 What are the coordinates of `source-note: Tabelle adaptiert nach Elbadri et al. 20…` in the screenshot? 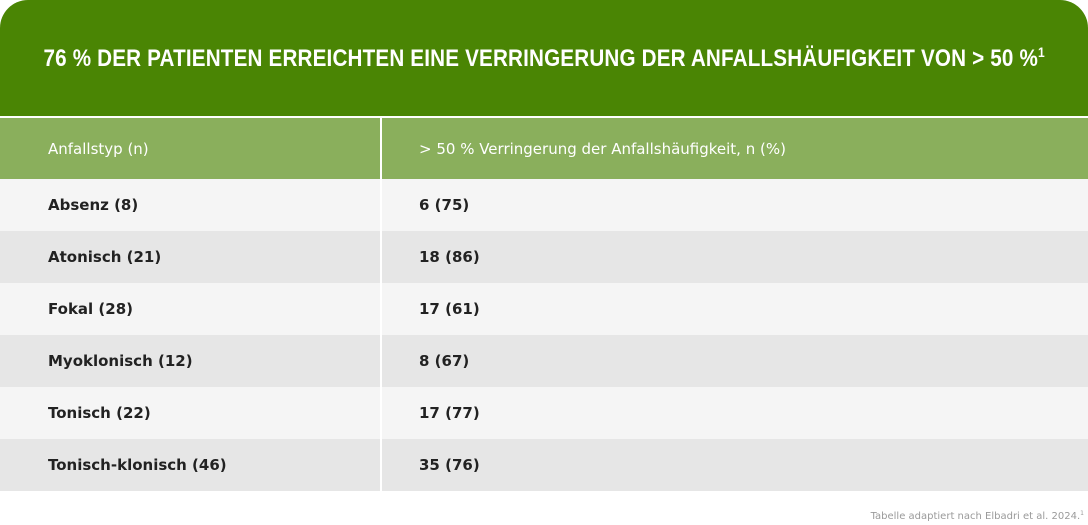 It's located at (977, 516).